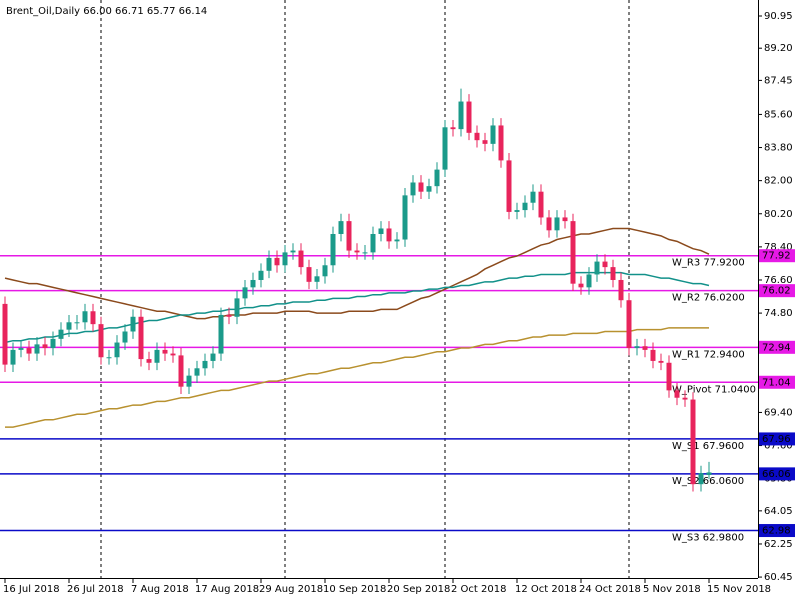 This screenshot has width=800, height=600. What do you see at coordinates (708, 481) in the screenshot?
I see `pivot-label: W_S2 66.0600` at bounding box center [708, 481].